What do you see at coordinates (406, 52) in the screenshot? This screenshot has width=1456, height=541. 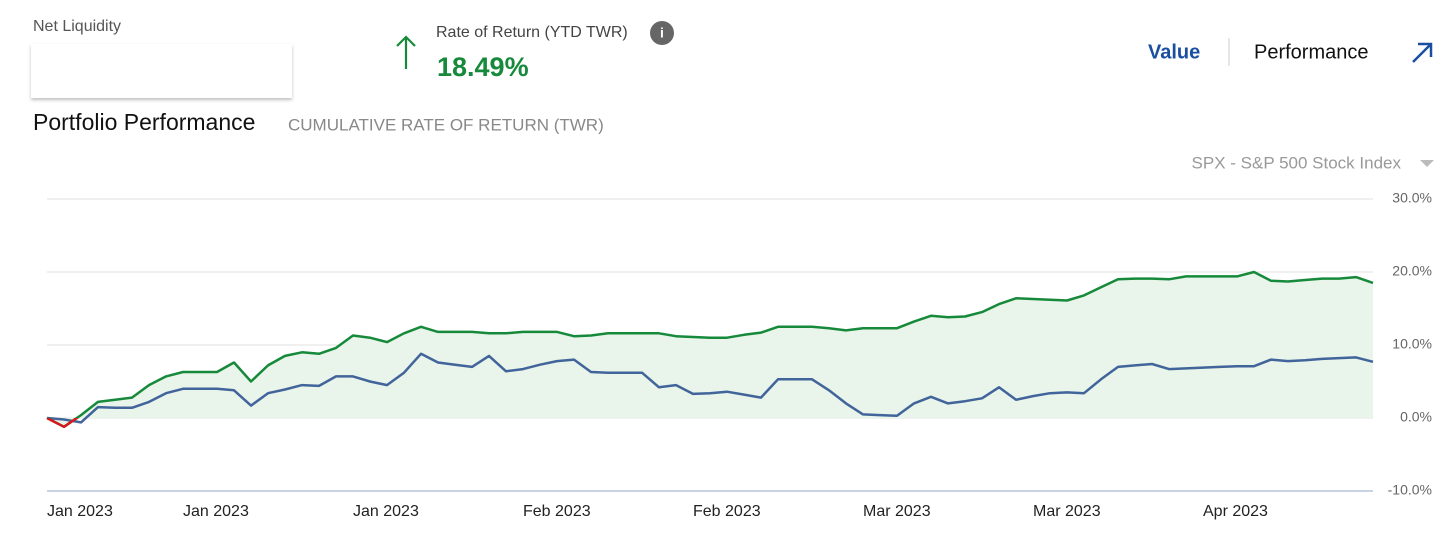 I see `up-arrow` at bounding box center [406, 52].